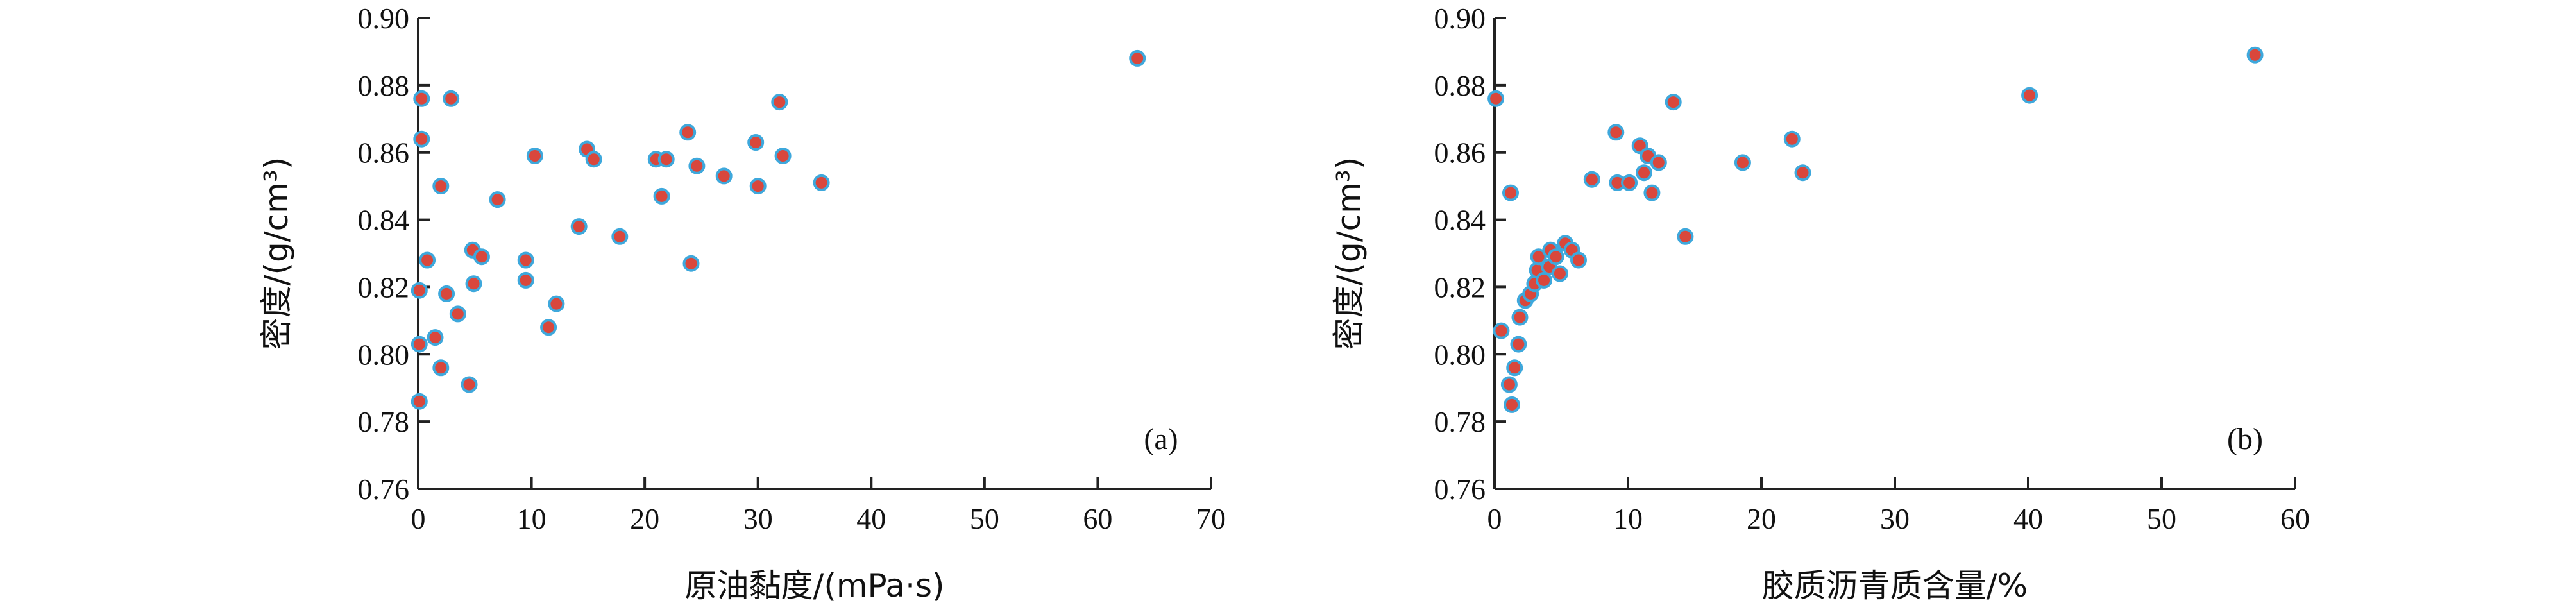 This screenshot has height=612, width=2576. Describe the element at coordinates (1211, 518) in the screenshot. I see `x-tick-label: 70` at that location.